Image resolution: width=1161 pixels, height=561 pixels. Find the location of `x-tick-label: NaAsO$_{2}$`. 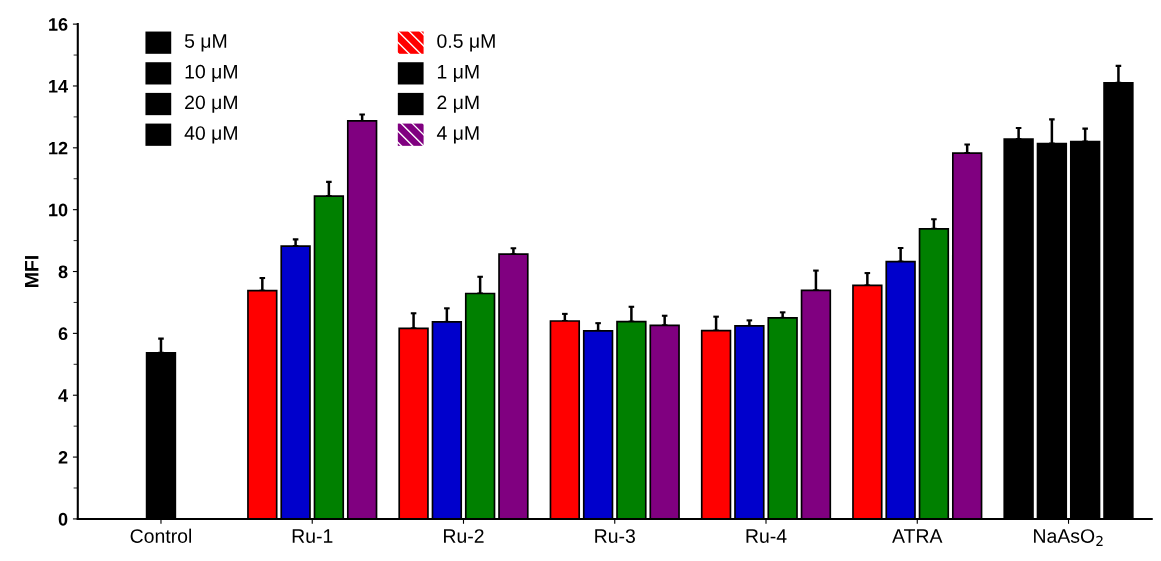

x-tick-label: NaAsO$_{2}$ is located at coordinates (1068, 537).